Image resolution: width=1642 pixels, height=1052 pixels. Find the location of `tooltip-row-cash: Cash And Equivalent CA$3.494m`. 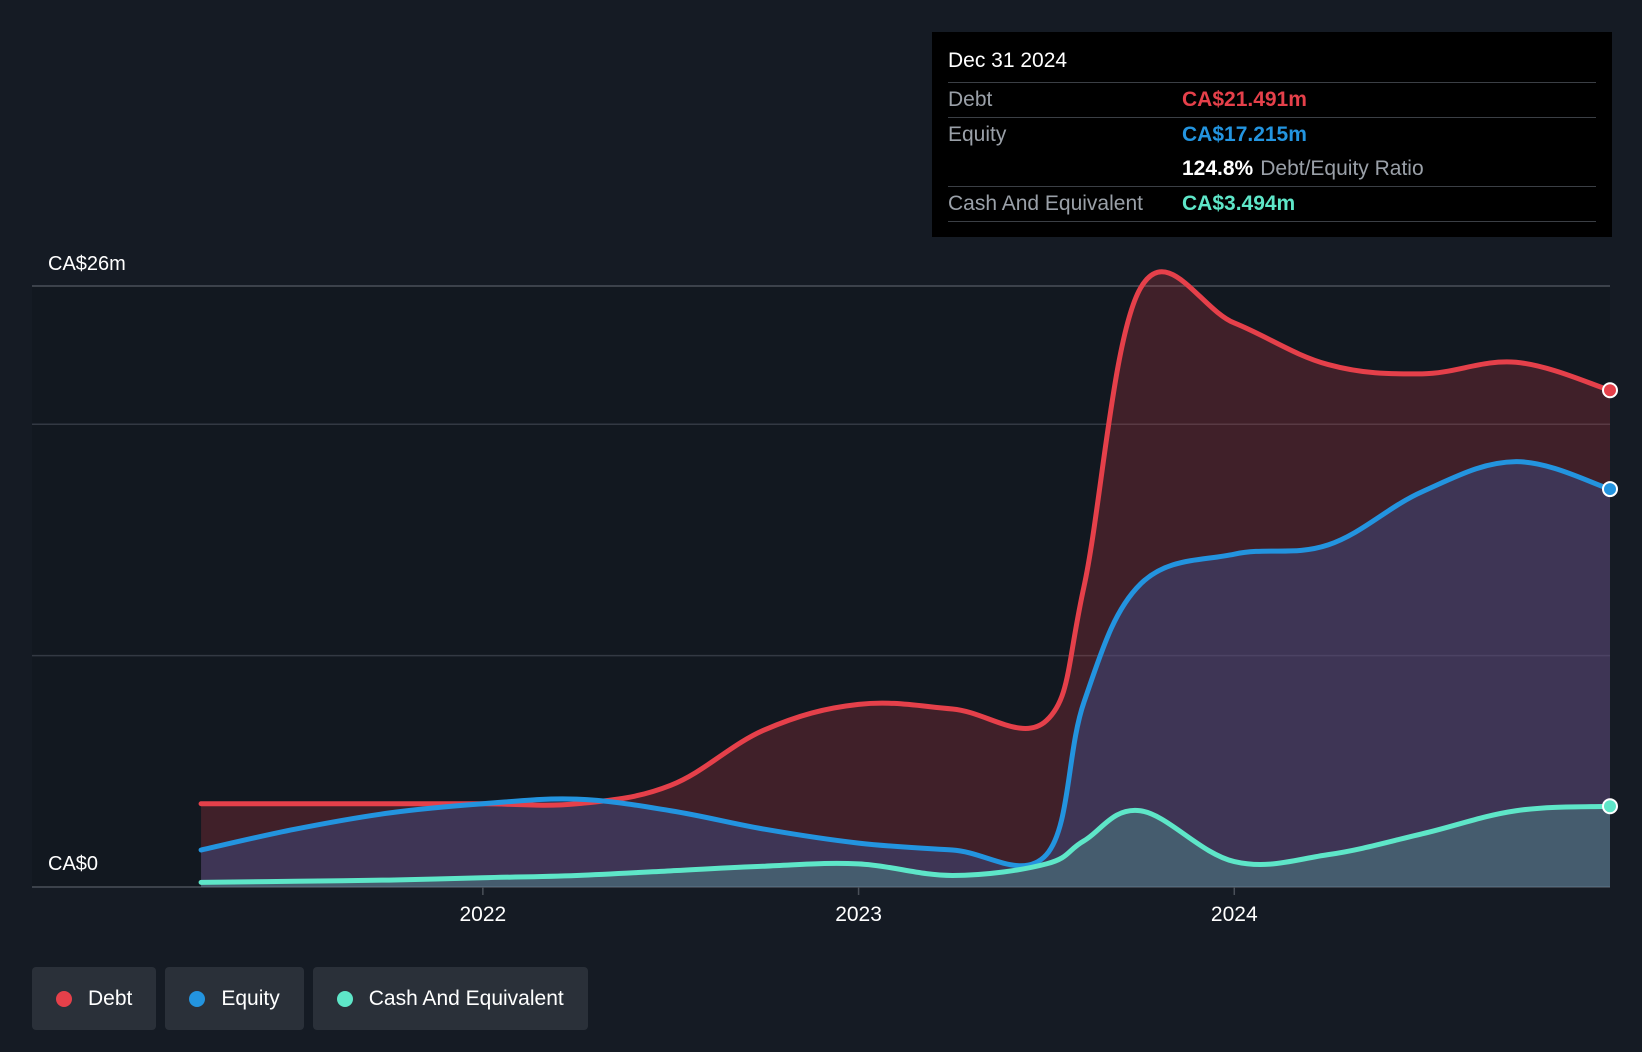

tooltip-row-cash: Cash And Equivalent CA$3.494m is located at coordinates (1272, 204).